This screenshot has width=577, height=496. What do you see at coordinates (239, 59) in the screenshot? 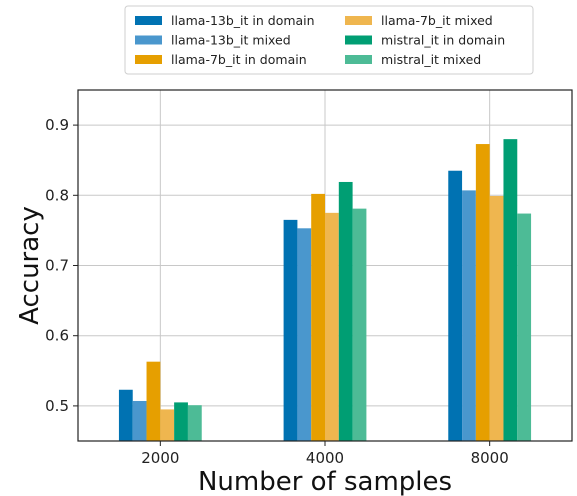
I see `legend-label: llama-7b_it in domain` at bounding box center [239, 59].